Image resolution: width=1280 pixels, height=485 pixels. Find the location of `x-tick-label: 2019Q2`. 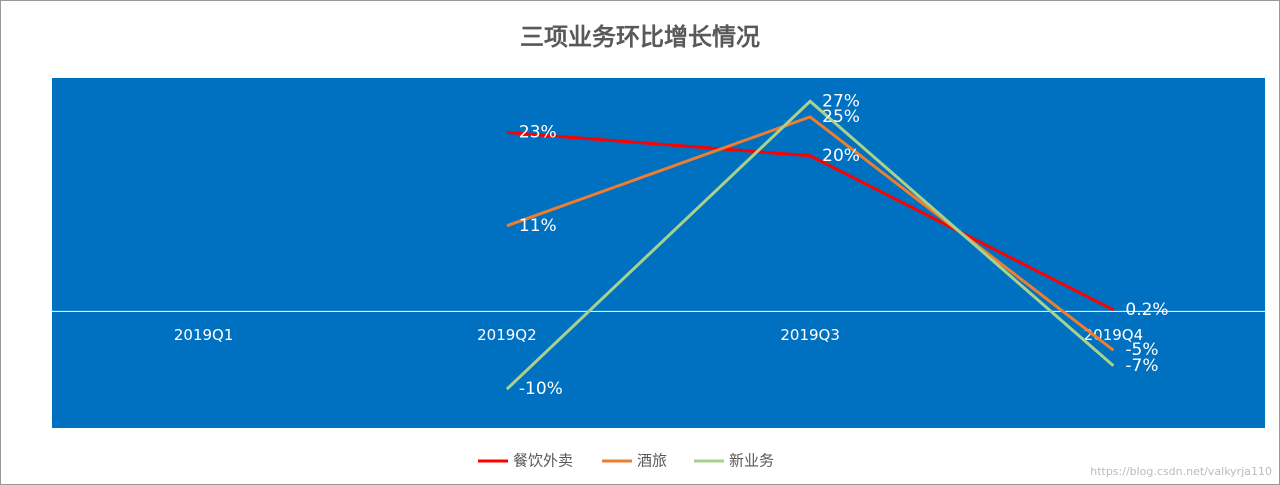

x-tick-label: 2019Q2 is located at coordinates (507, 335).